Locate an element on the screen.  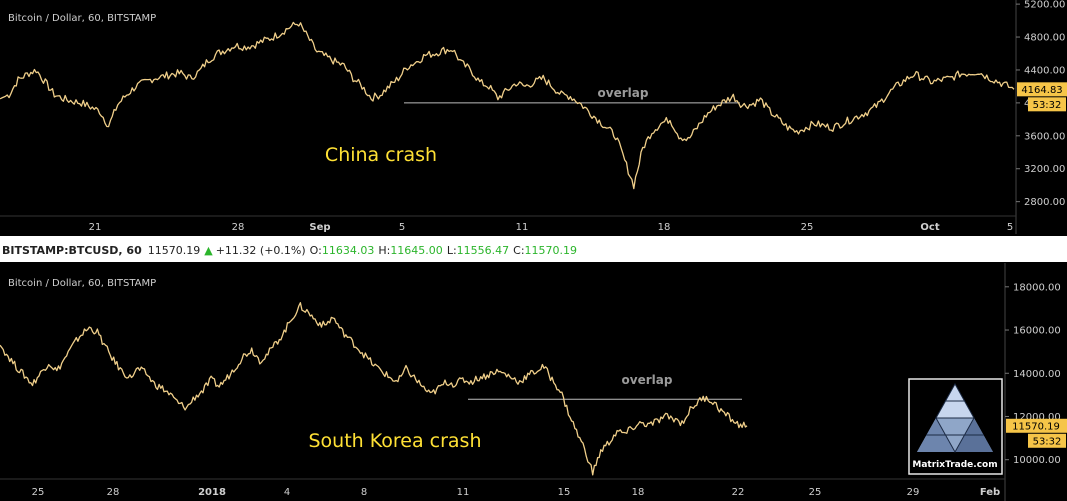
close-label: C: is located at coordinates (518, 250).